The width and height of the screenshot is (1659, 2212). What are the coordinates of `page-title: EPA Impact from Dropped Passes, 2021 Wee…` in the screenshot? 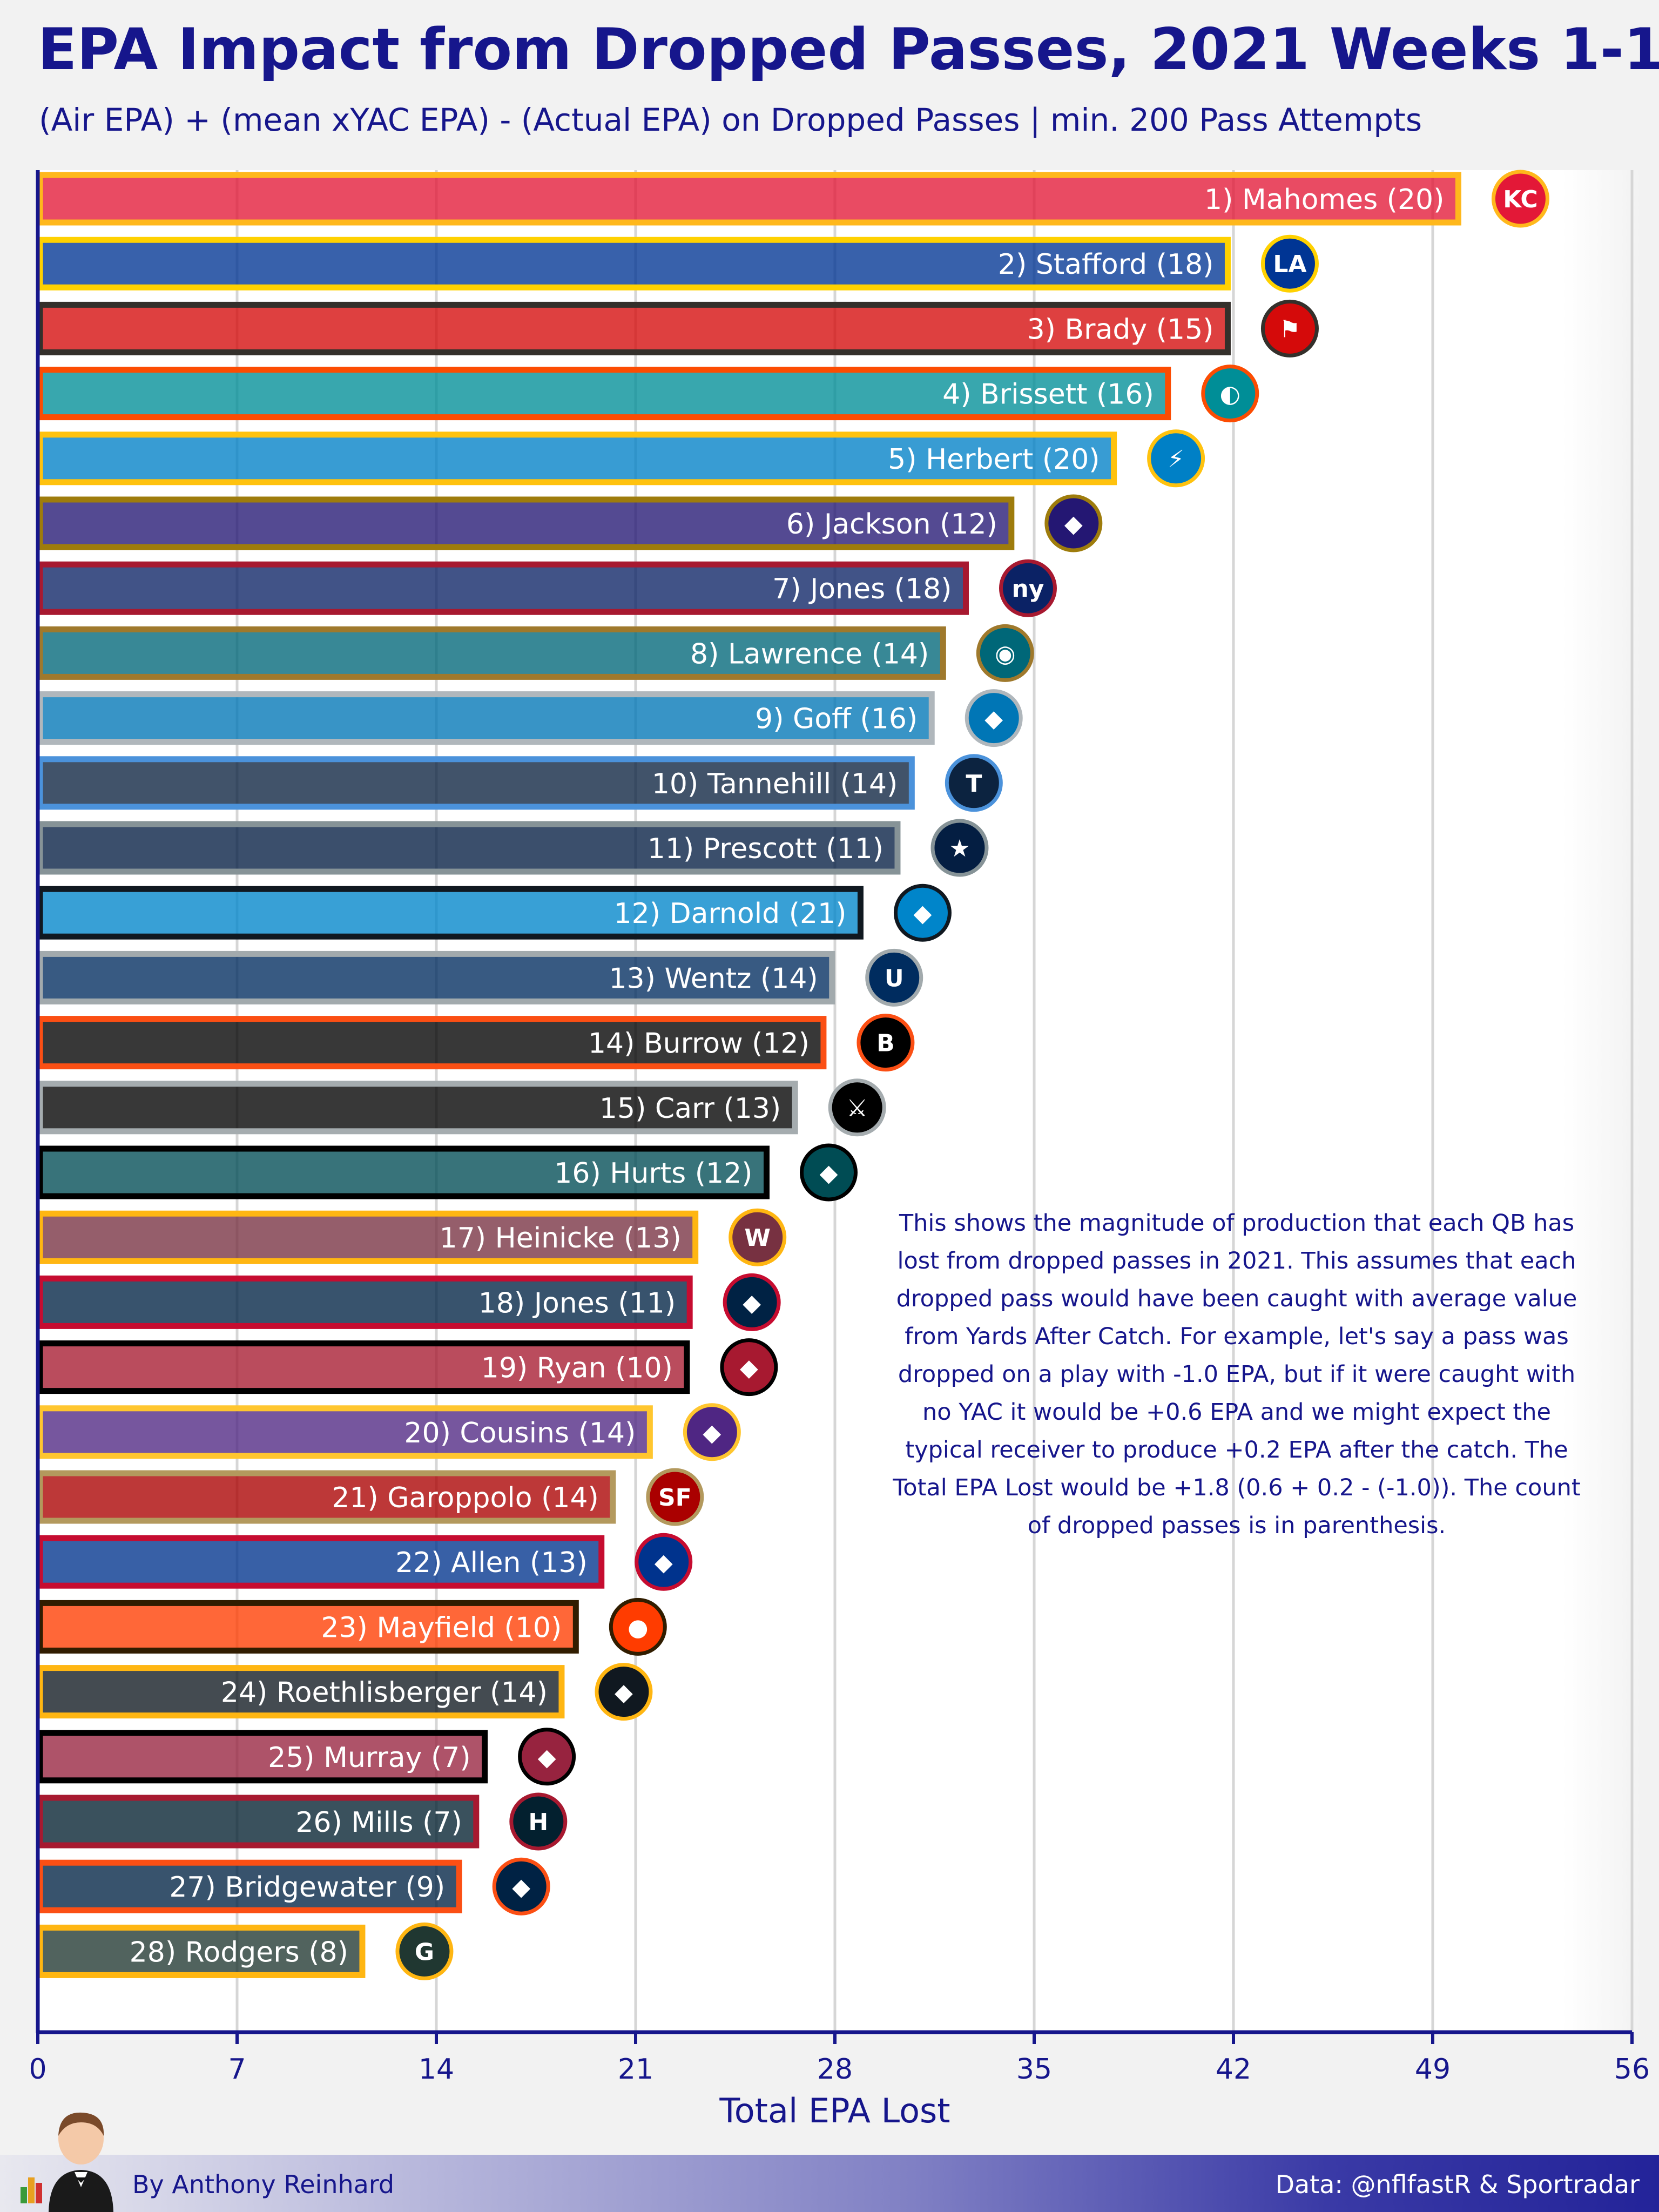 It's located at (848, 49).